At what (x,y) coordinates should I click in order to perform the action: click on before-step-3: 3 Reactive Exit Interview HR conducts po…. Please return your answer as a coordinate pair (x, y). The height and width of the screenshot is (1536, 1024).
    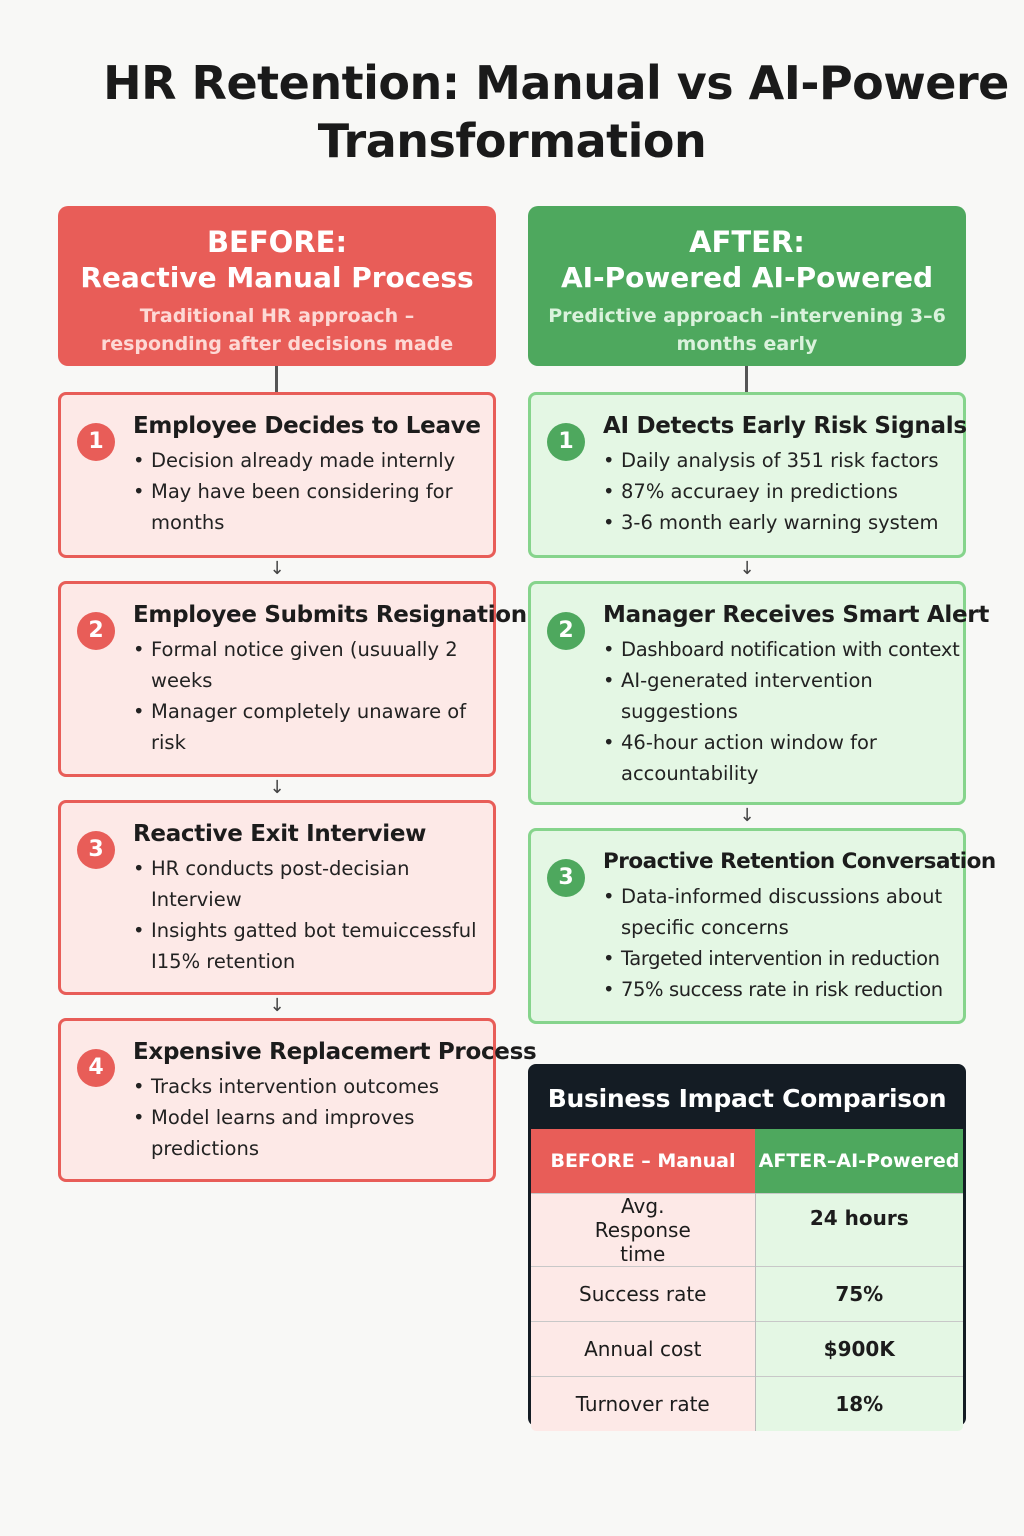
    Looking at the image, I should click on (277, 897).